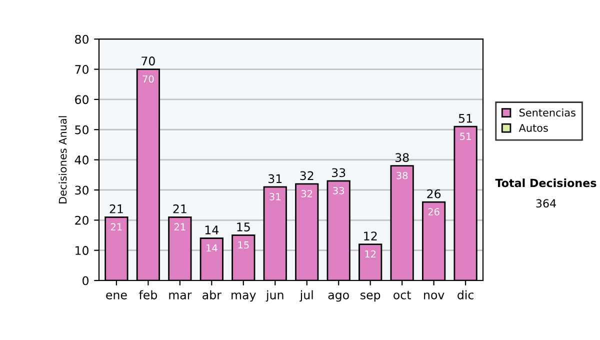 This screenshot has height=340, width=600. I want to click on x-tick-label: sep, so click(370, 297).